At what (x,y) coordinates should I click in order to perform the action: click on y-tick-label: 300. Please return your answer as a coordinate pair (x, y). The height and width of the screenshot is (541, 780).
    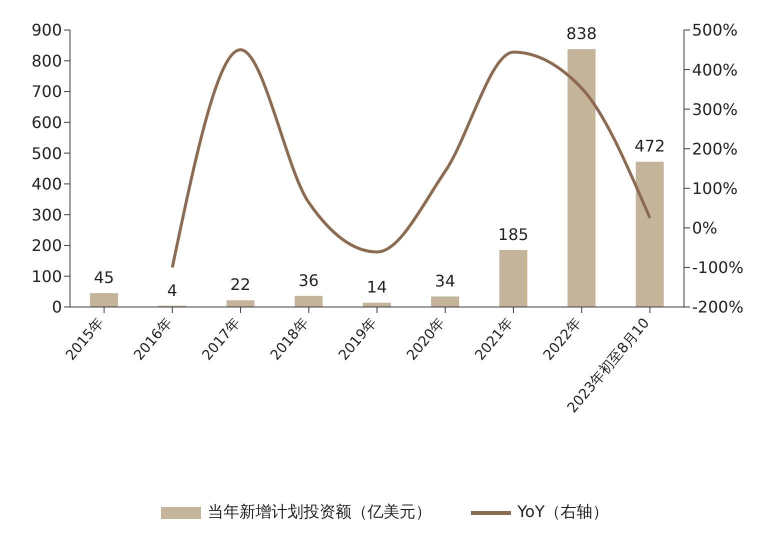
    Looking at the image, I should click on (46, 214).